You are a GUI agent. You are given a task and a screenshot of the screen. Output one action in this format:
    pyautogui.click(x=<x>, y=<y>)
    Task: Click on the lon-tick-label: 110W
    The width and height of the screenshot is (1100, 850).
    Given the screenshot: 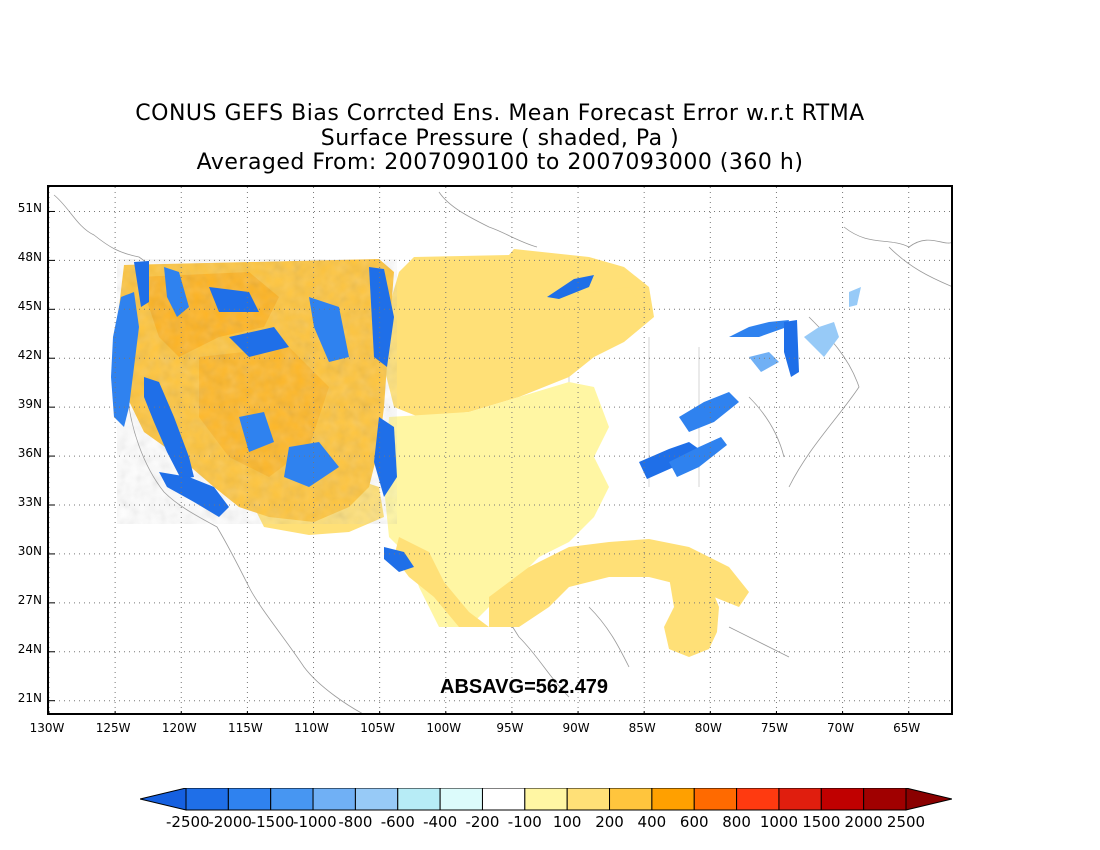 What is the action you would take?
    pyautogui.click(x=311, y=728)
    